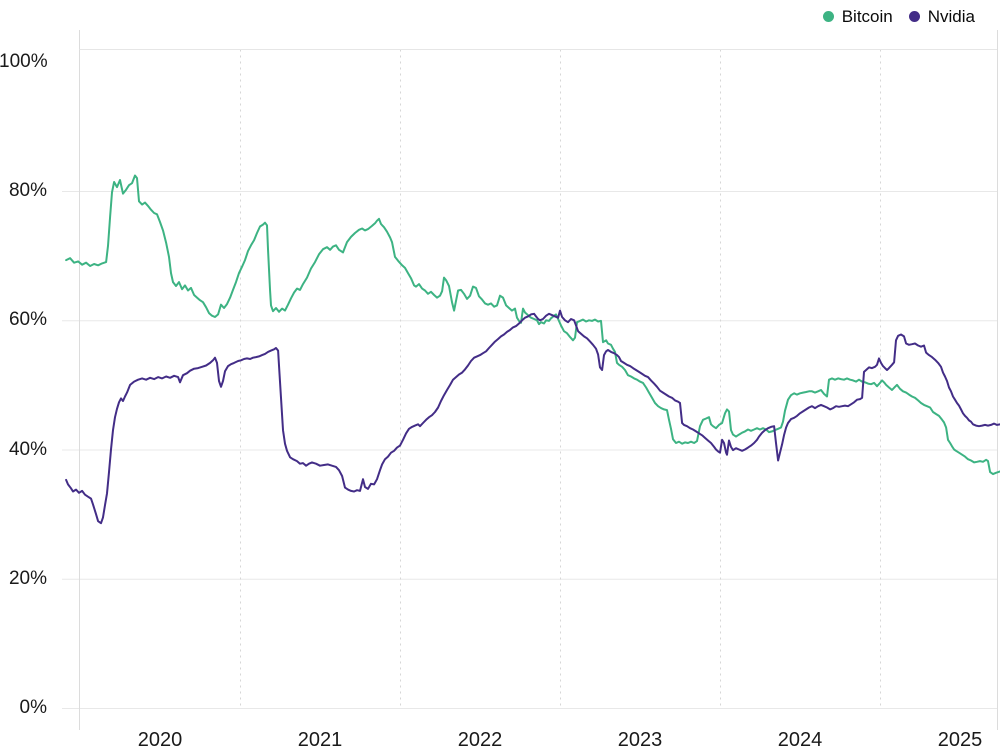 Image resolution: width=1000 pixels, height=754 pixels. I want to click on legend: Bitcoin Nvidia, so click(898, 16).